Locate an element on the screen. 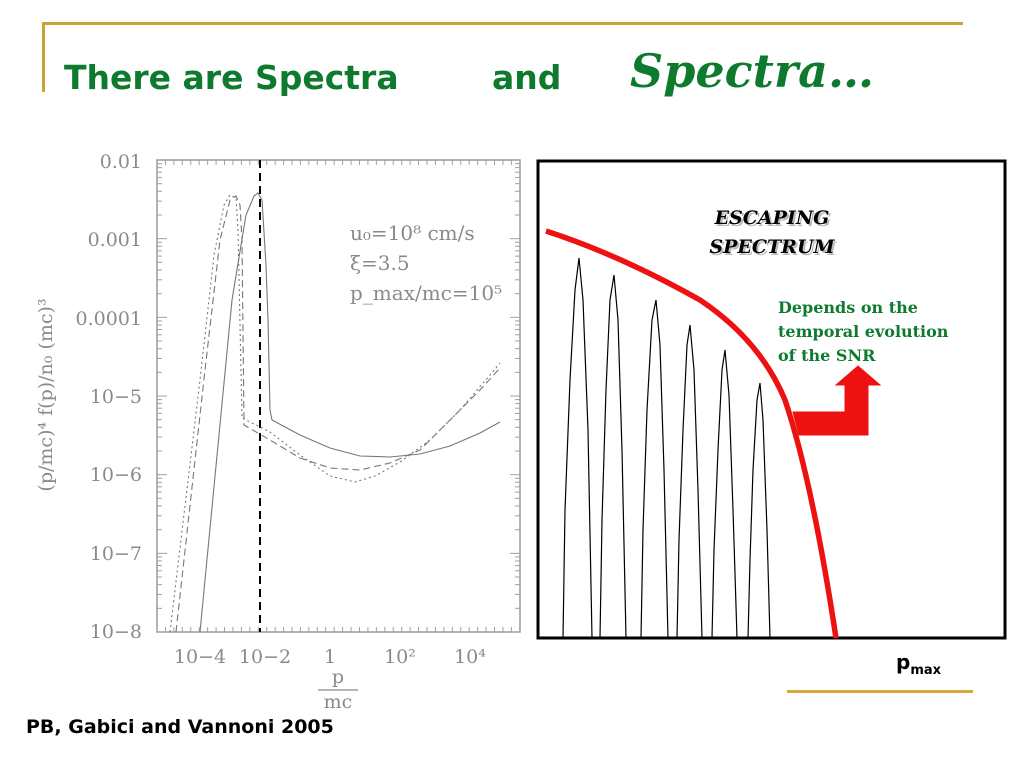  snr-note-line-2: temporal evolution is located at coordinates (863, 331).